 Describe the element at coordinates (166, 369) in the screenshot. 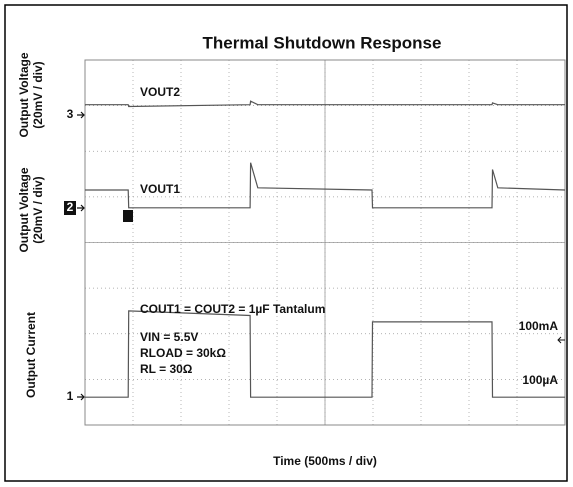

I see `annotation: RL = 30Ω` at that location.